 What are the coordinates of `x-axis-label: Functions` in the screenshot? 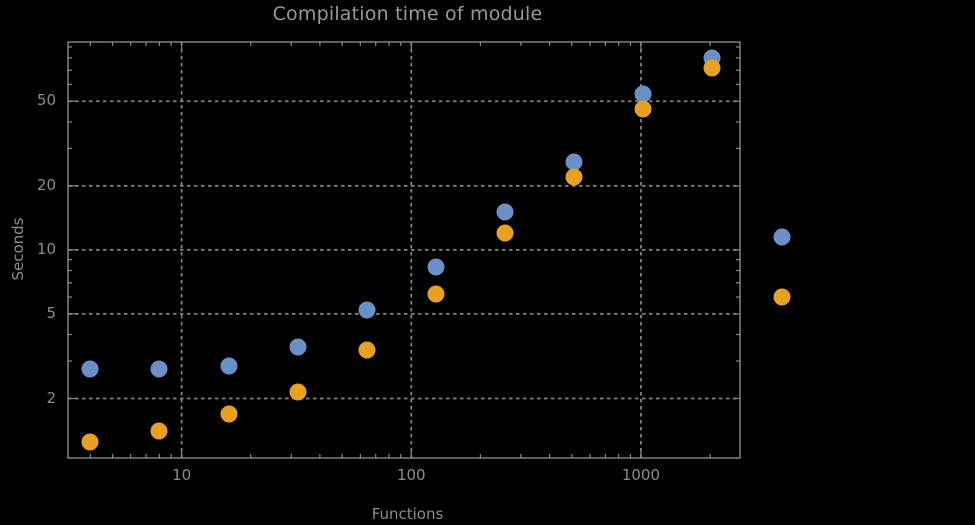 It's located at (407, 514).